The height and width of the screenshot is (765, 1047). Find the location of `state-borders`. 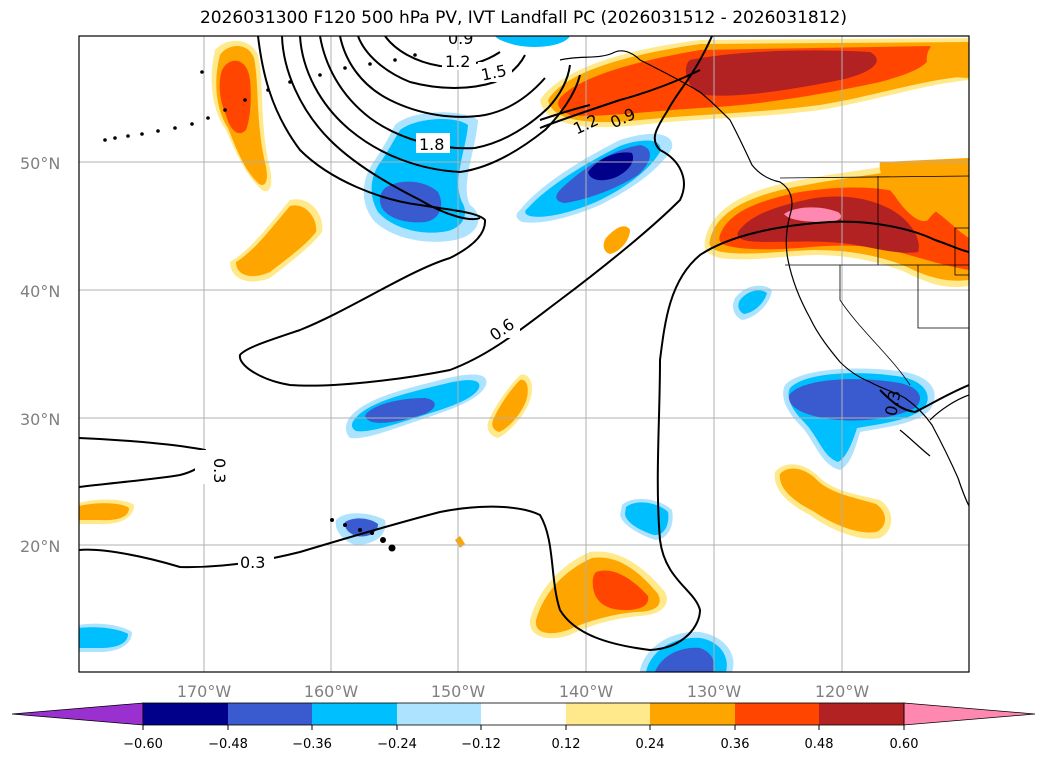

state-borders is located at coordinates (874, 280).